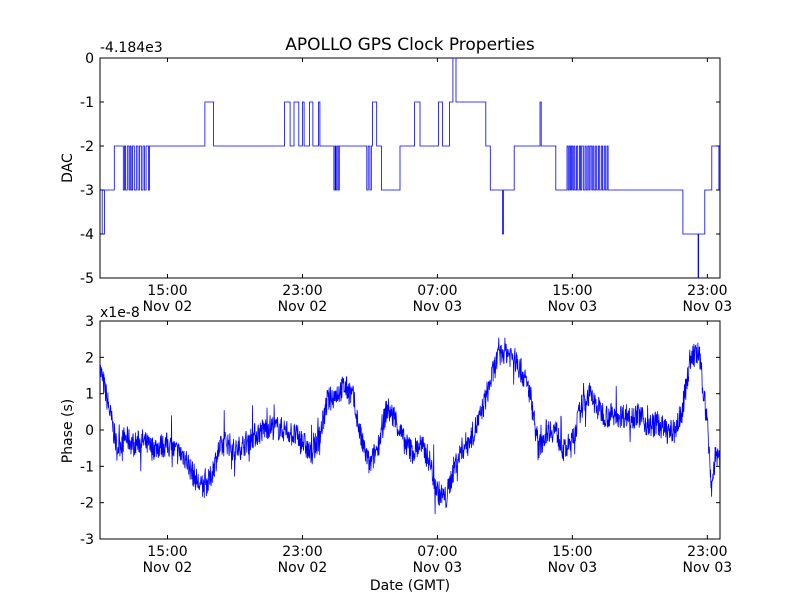  What do you see at coordinates (89, 322) in the screenshot?
I see `y-tick-label: 3` at bounding box center [89, 322].